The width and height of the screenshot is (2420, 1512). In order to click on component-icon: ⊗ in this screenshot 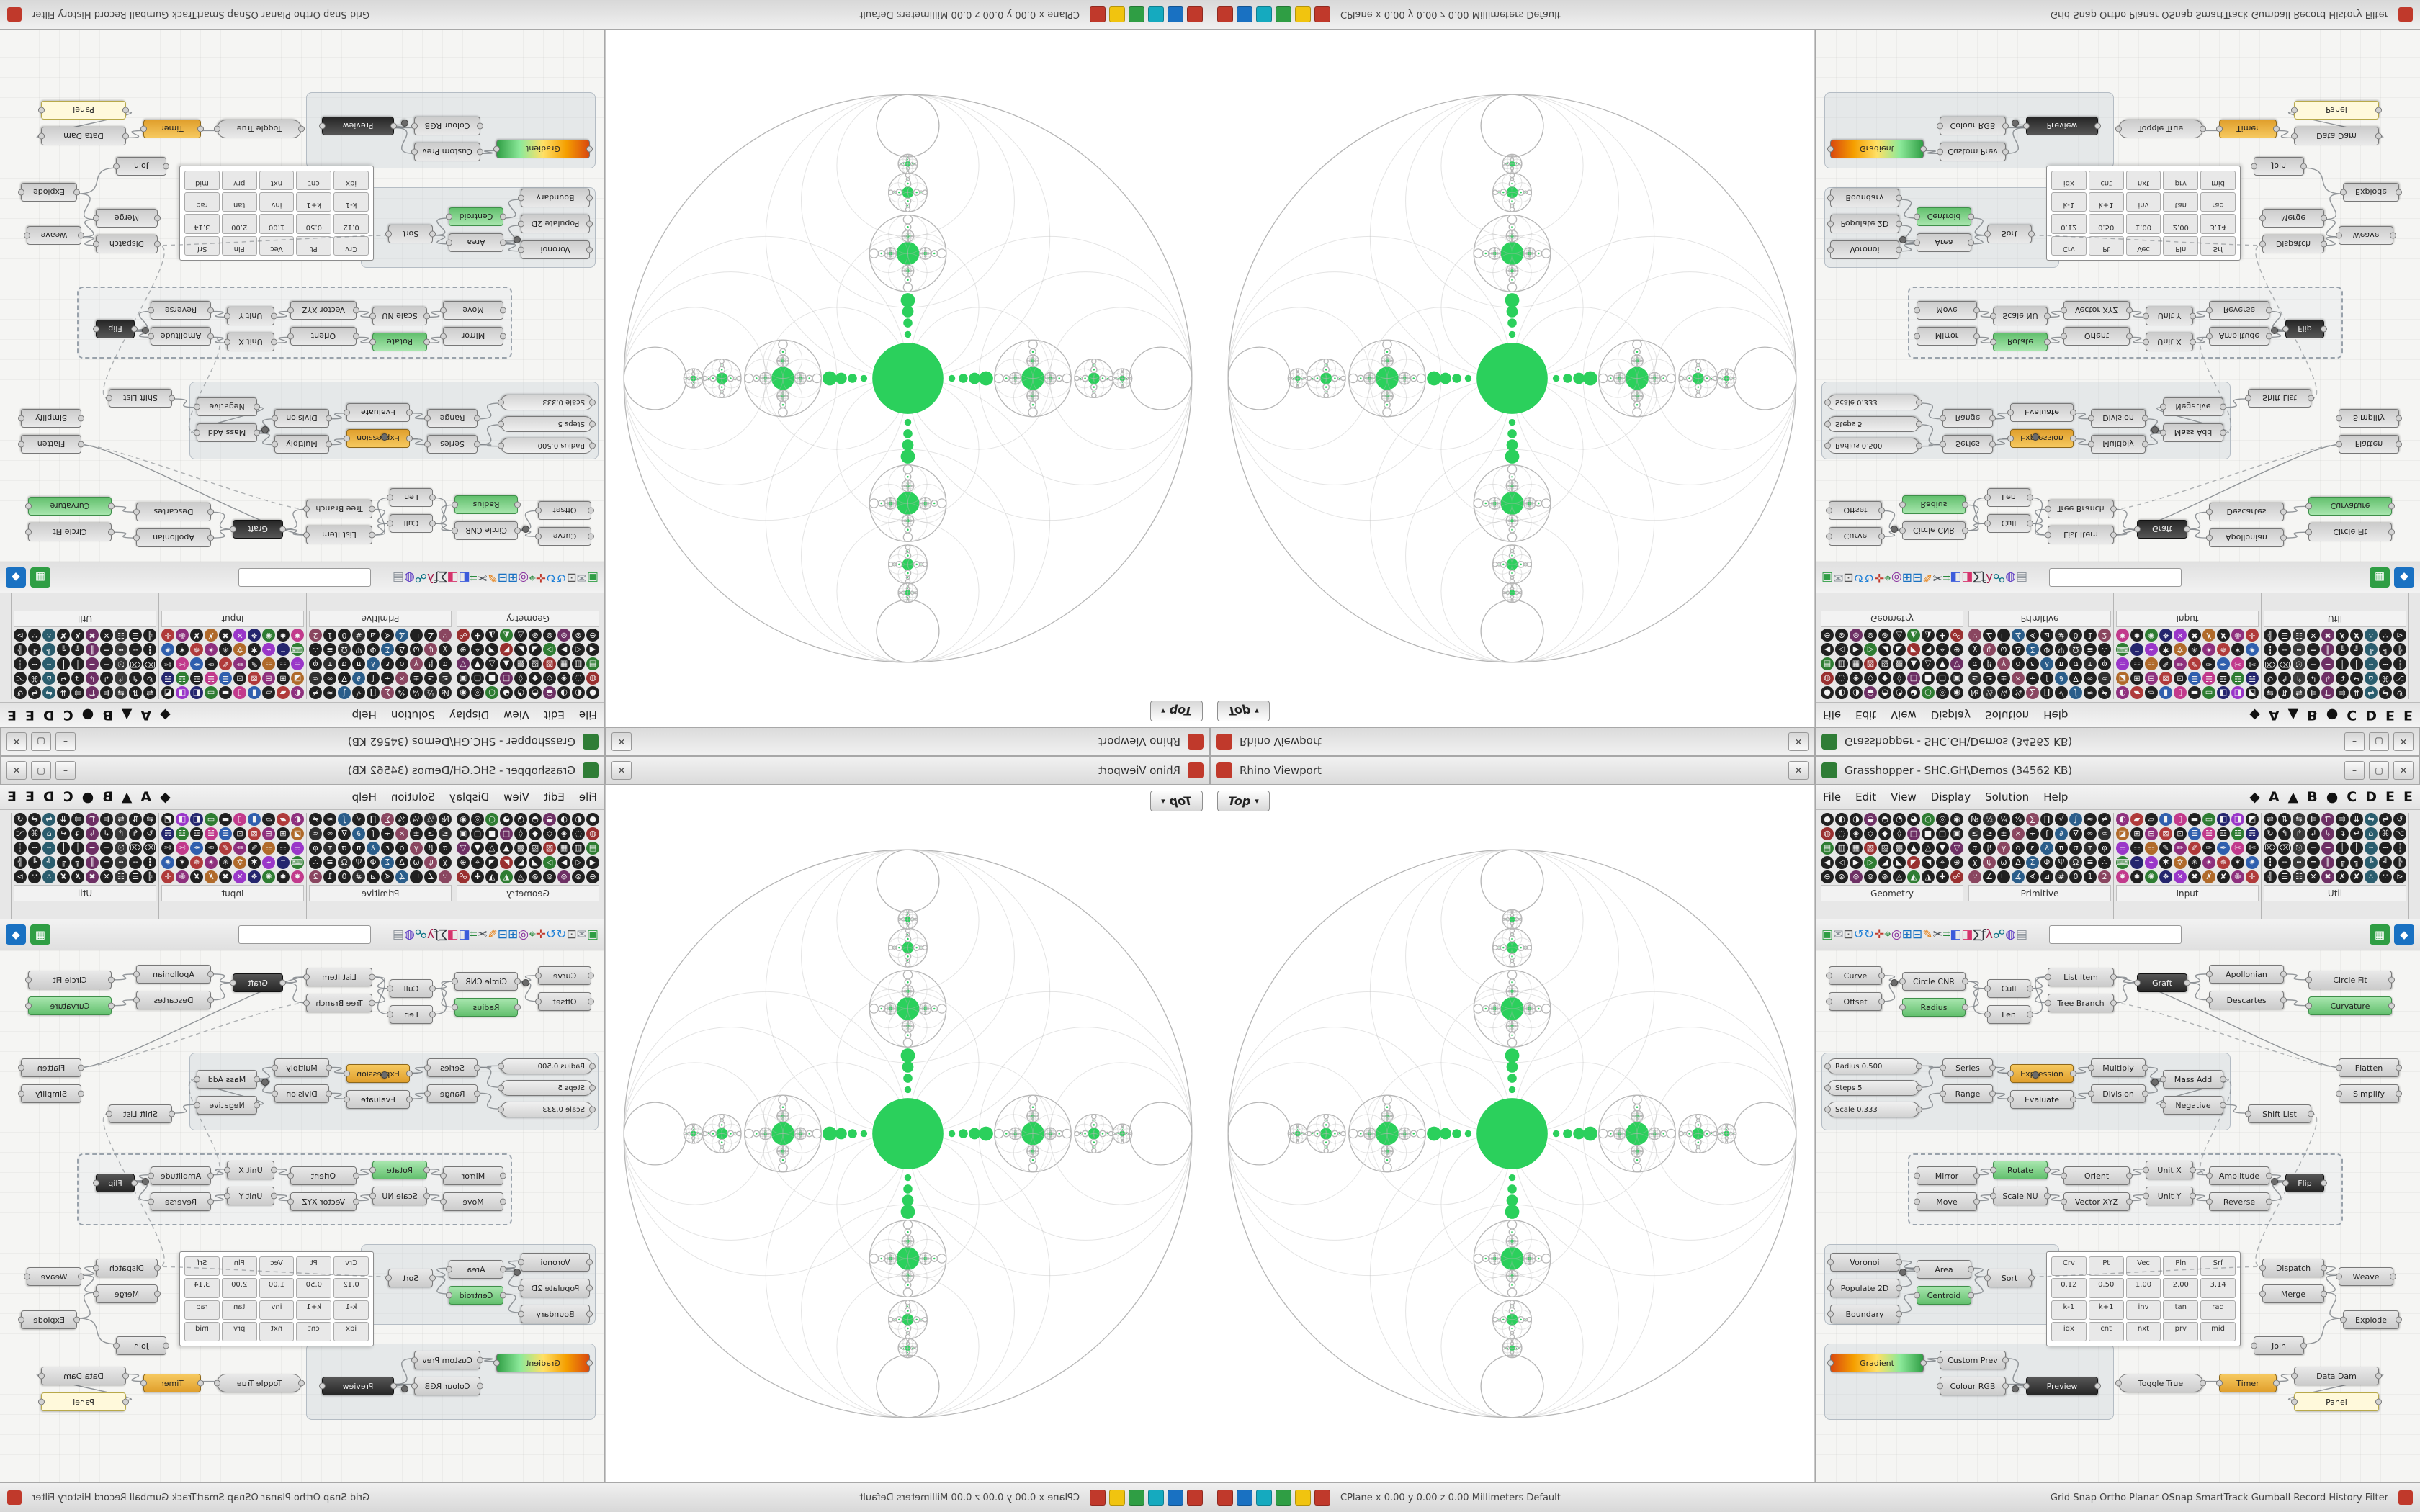, I will do `click(578, 635)`.